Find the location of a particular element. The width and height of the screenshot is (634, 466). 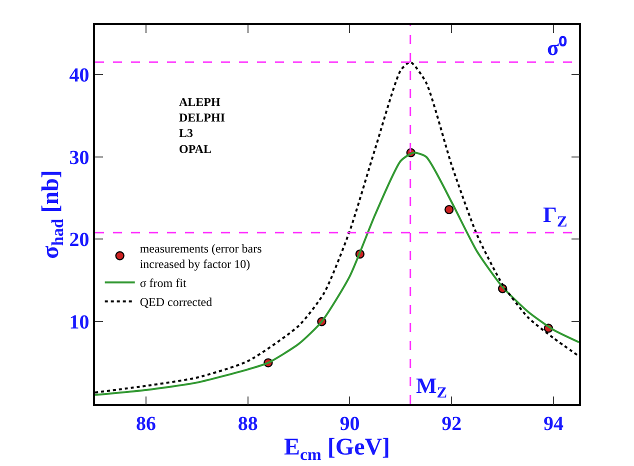

ref-line-label: Γ$_{Z}$ is located at coordinates (555, 216).